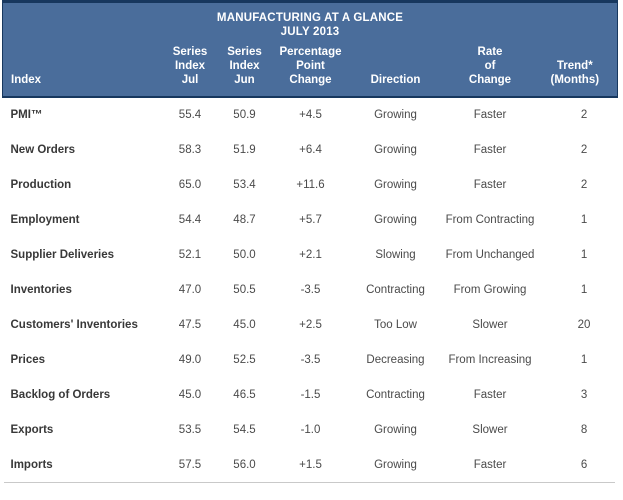 The height and width of the screenshot is (500, 623). Describe the element at coordinates (584, 464) in the screenshot. I see `cell-trend-months: 6` at that location.